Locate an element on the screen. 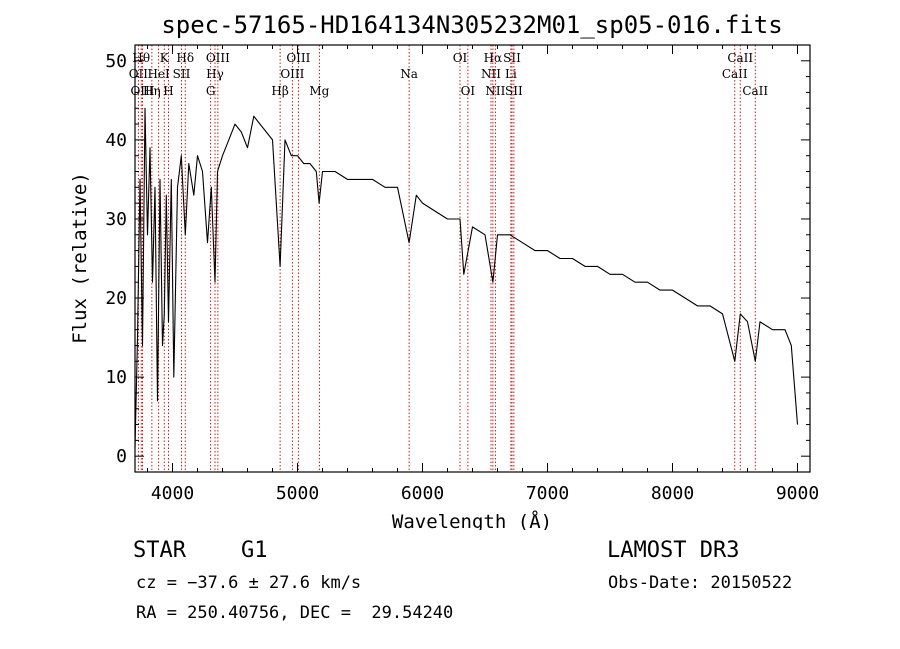 The height and width of the screenshot is (649, 900). redshift-velocity: cz = −37.6 ± 27.6 km/s is located at coordinates (249, 583).